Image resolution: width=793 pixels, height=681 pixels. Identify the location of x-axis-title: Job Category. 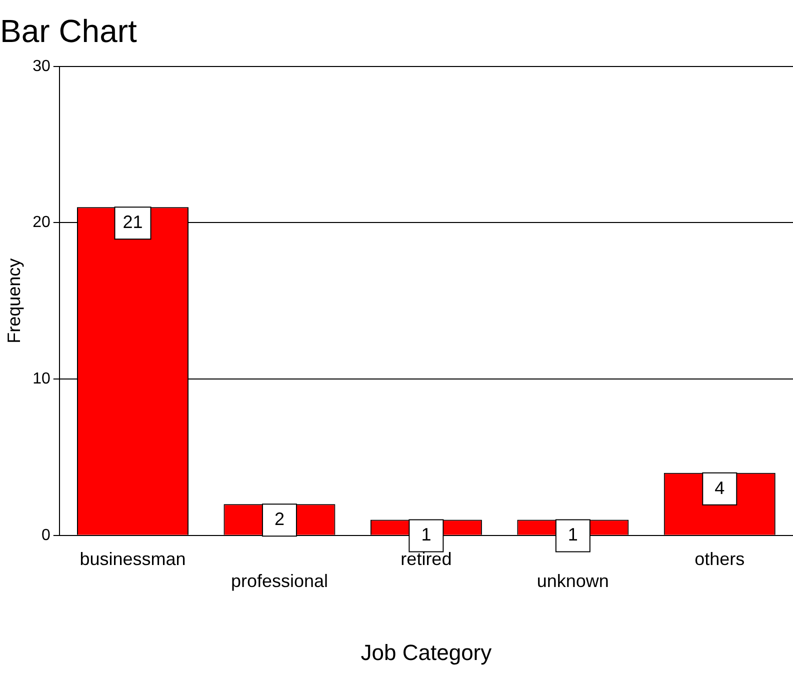
(426, 652).